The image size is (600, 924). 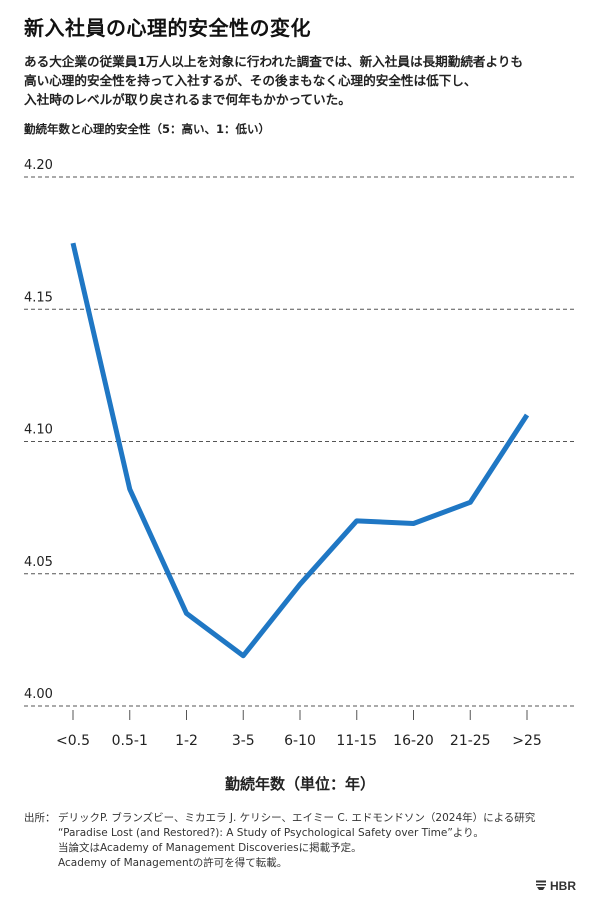 What do you see at coordinates (274, 61) in the screenshot?
I see `lead-line: ある大企業の従業員1万人以上を対象に行われた調査では、新入社員は長期勤続者よりも` at bounding box center [274, 61].